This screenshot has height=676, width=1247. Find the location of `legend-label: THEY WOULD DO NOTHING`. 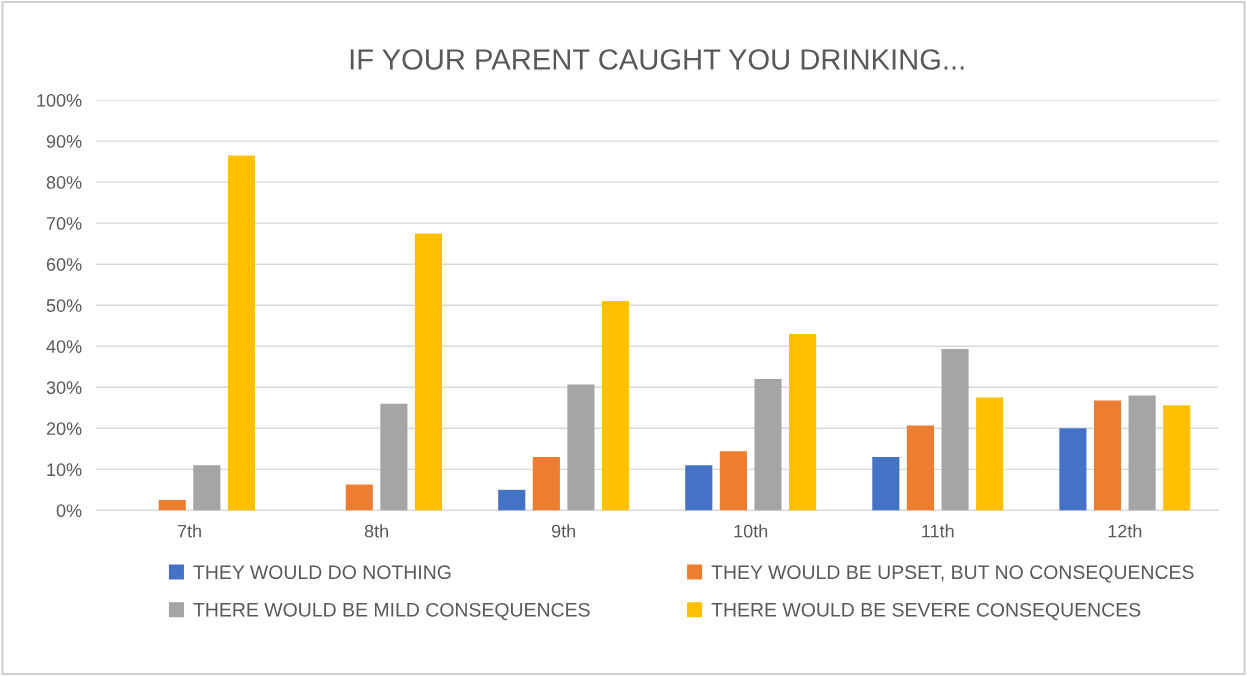

legend-label: THEY WOULD DO NOTHING is located at coordinates (322, 572).